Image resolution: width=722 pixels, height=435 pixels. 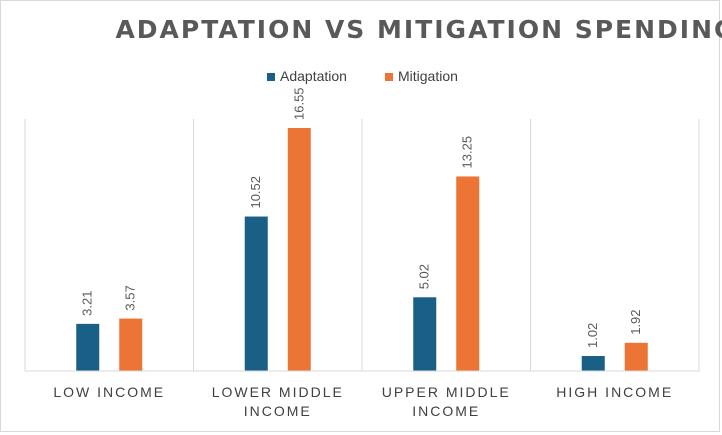 What do you see at coordinates (313, 76) in the screenshot?
I see `legend-label-adaptation: Adaptation` at bounding box center [313, 76].